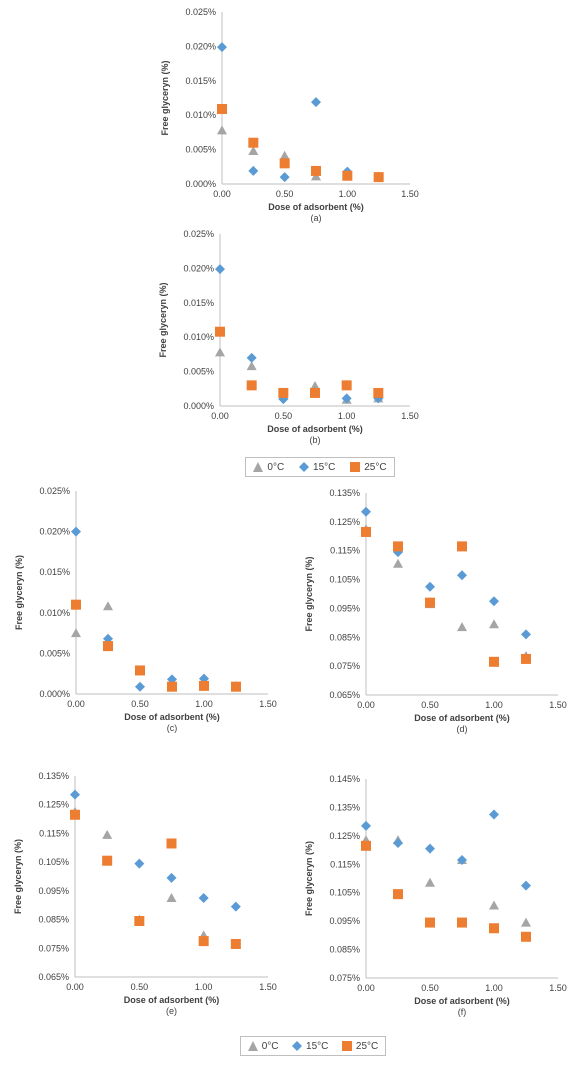 This screenshot has height=1065, width=582. I want to click on legend-bottom: 0°C 15°C 25°C, so click(313, 1046).